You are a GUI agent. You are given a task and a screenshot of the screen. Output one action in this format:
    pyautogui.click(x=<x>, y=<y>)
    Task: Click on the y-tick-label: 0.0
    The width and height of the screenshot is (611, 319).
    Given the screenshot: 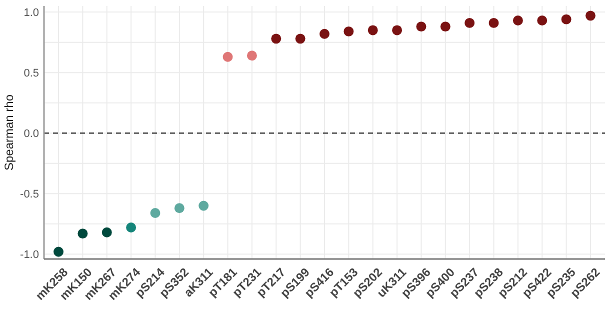 What is the action you would take?
    pyautogui.click(x=31, y=134)
    